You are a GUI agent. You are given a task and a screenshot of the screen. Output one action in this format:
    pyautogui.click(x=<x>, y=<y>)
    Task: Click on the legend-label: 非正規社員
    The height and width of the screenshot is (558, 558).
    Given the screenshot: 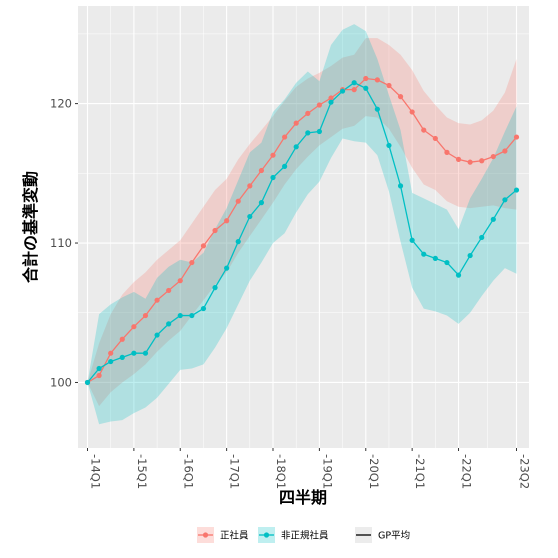 What is the action you would take?
    pyautogui.click(x=305, y=536)
    